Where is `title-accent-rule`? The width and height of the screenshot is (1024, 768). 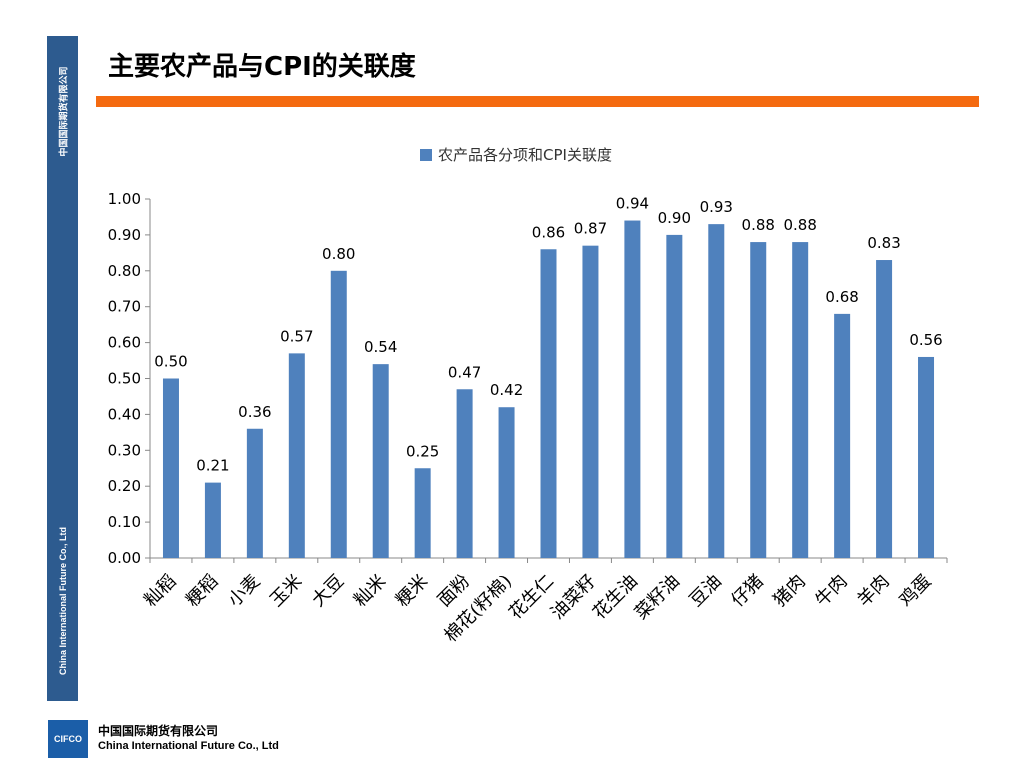 title-accent-rule is located at coordinates (537, 101).